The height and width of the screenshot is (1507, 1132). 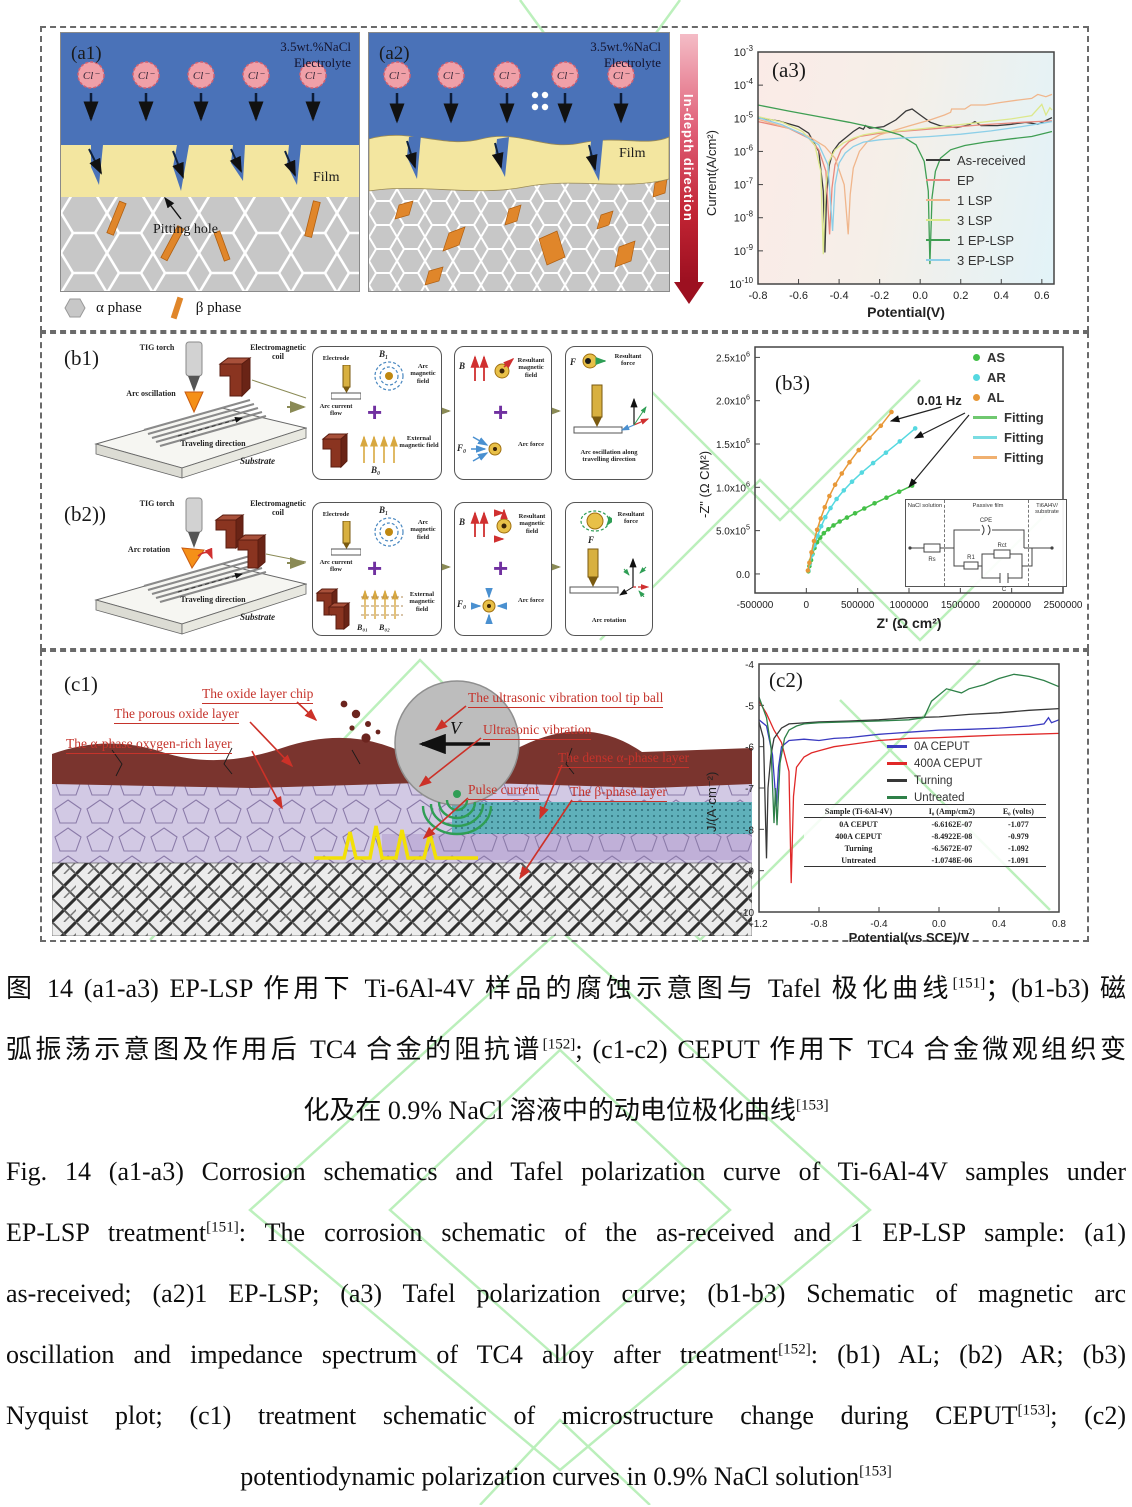 What do you see at coordinates (733, 356) in the screenshot?
I see `svg-text: 2.5x10⁶` at bounding box center [733, 356].